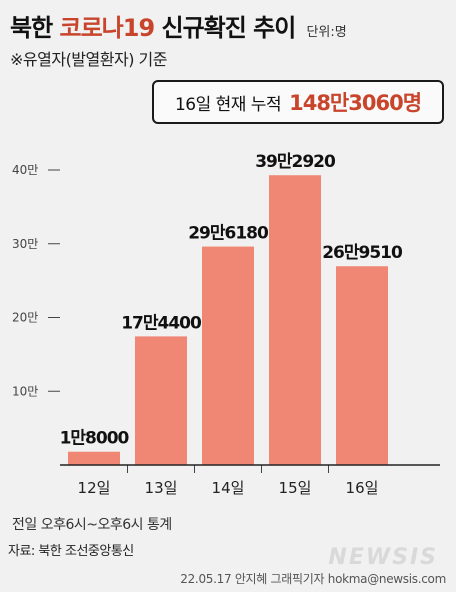  What do you see at coordinates (228, 488) in the screenshot?
I see `category-label-3: 14일` at bounding box center [228, 488].